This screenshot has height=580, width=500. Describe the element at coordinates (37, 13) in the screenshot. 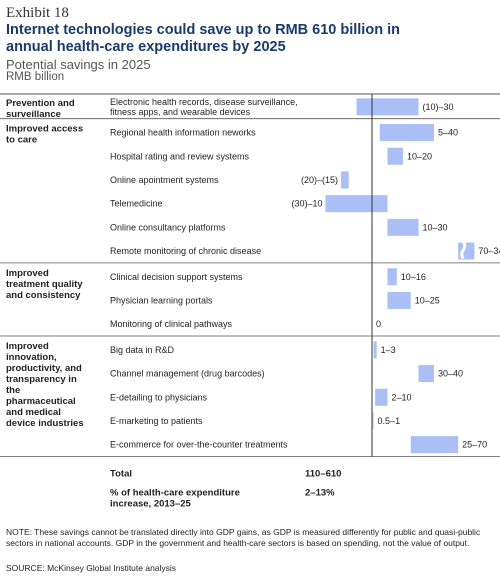

I see `exhibit-label: Exhibit 18` at that location.